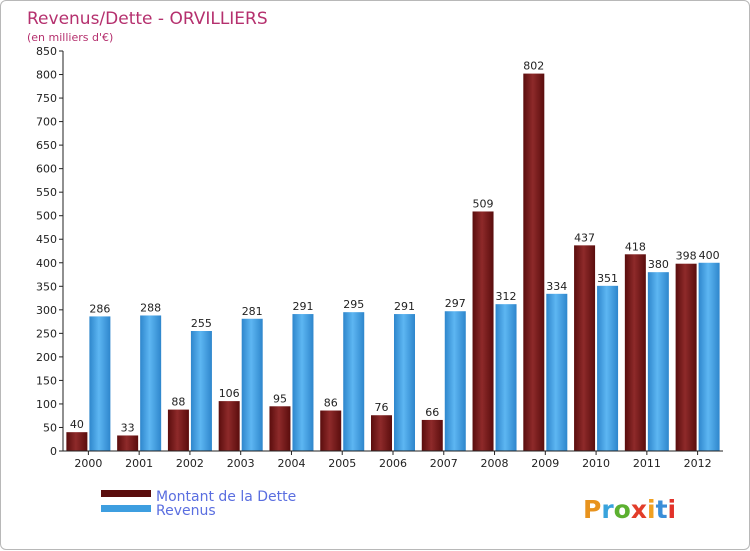 Image resolution: width=750 pixels, height=551 pixels. Describe the element at coordinates (46, 286) in the screenshot. I see `y-tick-label: 350` at that location.